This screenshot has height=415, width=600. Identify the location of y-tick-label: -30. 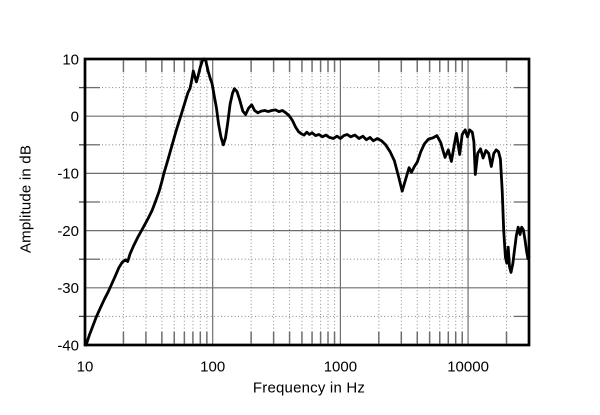
(68, 288).